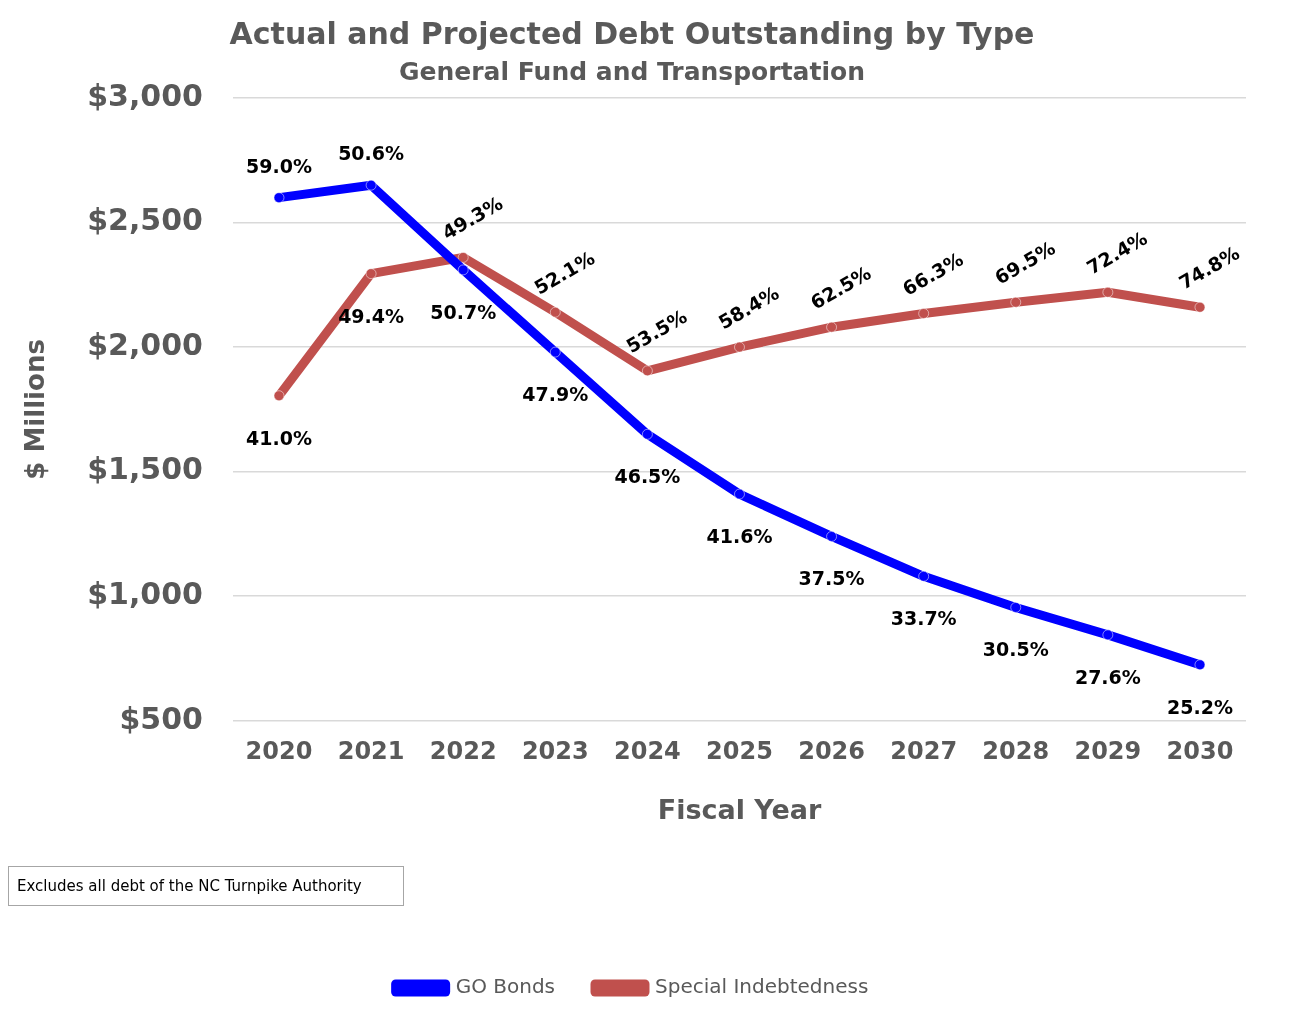  What do you see at coordinates (206, 886) in the screenshot?
I see `text: Excludes all debt of the NC Turnpike Authority` at bounding box center [206, 886].